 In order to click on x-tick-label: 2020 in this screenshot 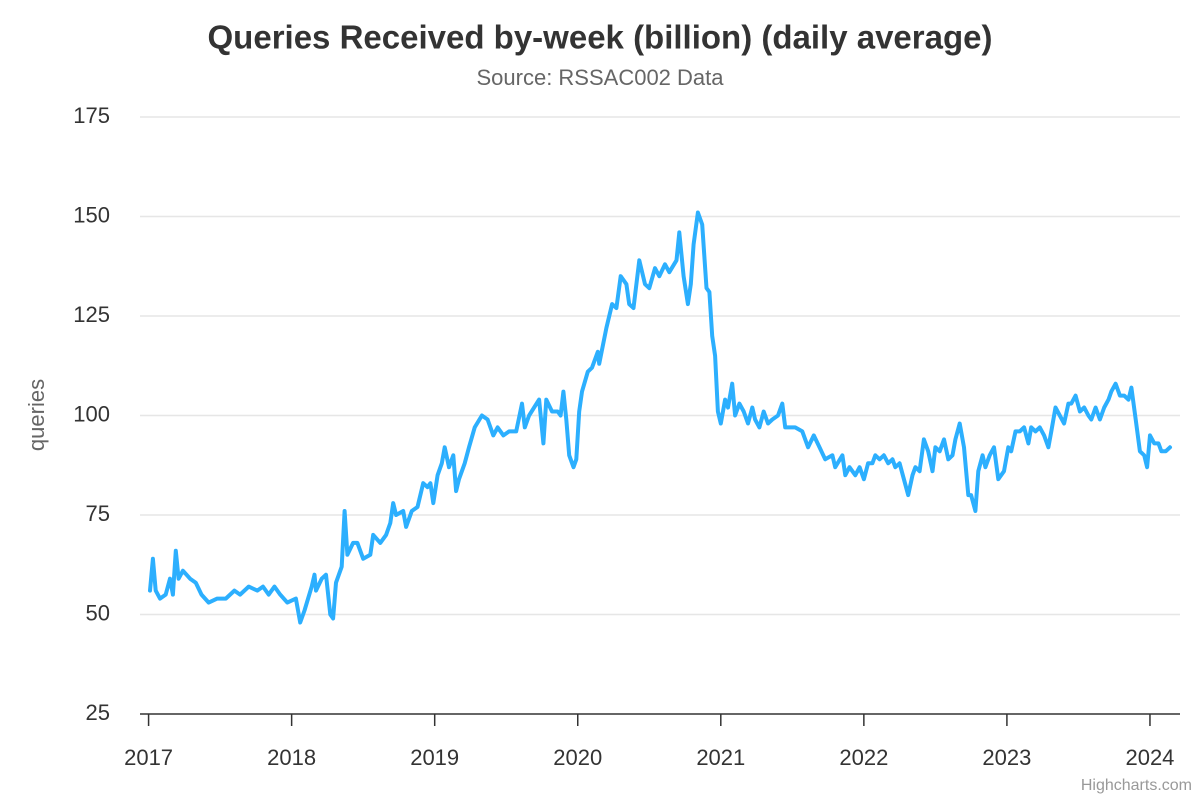, I will do `click(577, 757)`.